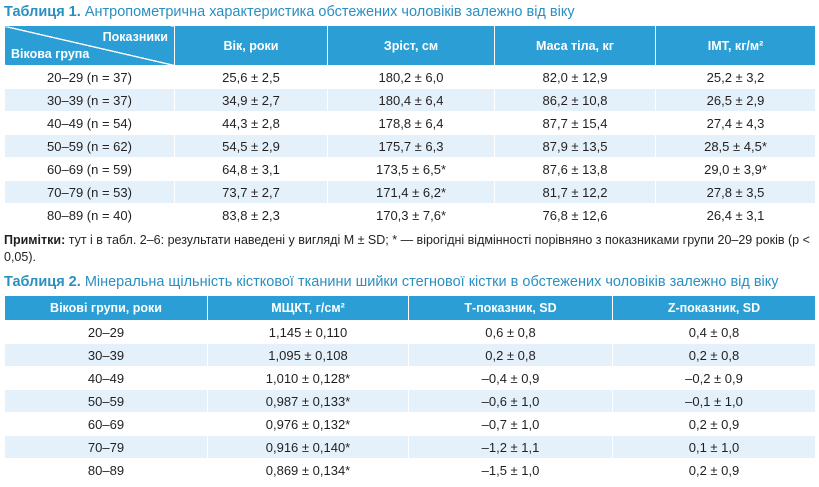  What do you see at coordinates (42, 12) in the screenshot?
I see `table1-caption-label: Таблиця 1.` at bounding box center [42, 12].